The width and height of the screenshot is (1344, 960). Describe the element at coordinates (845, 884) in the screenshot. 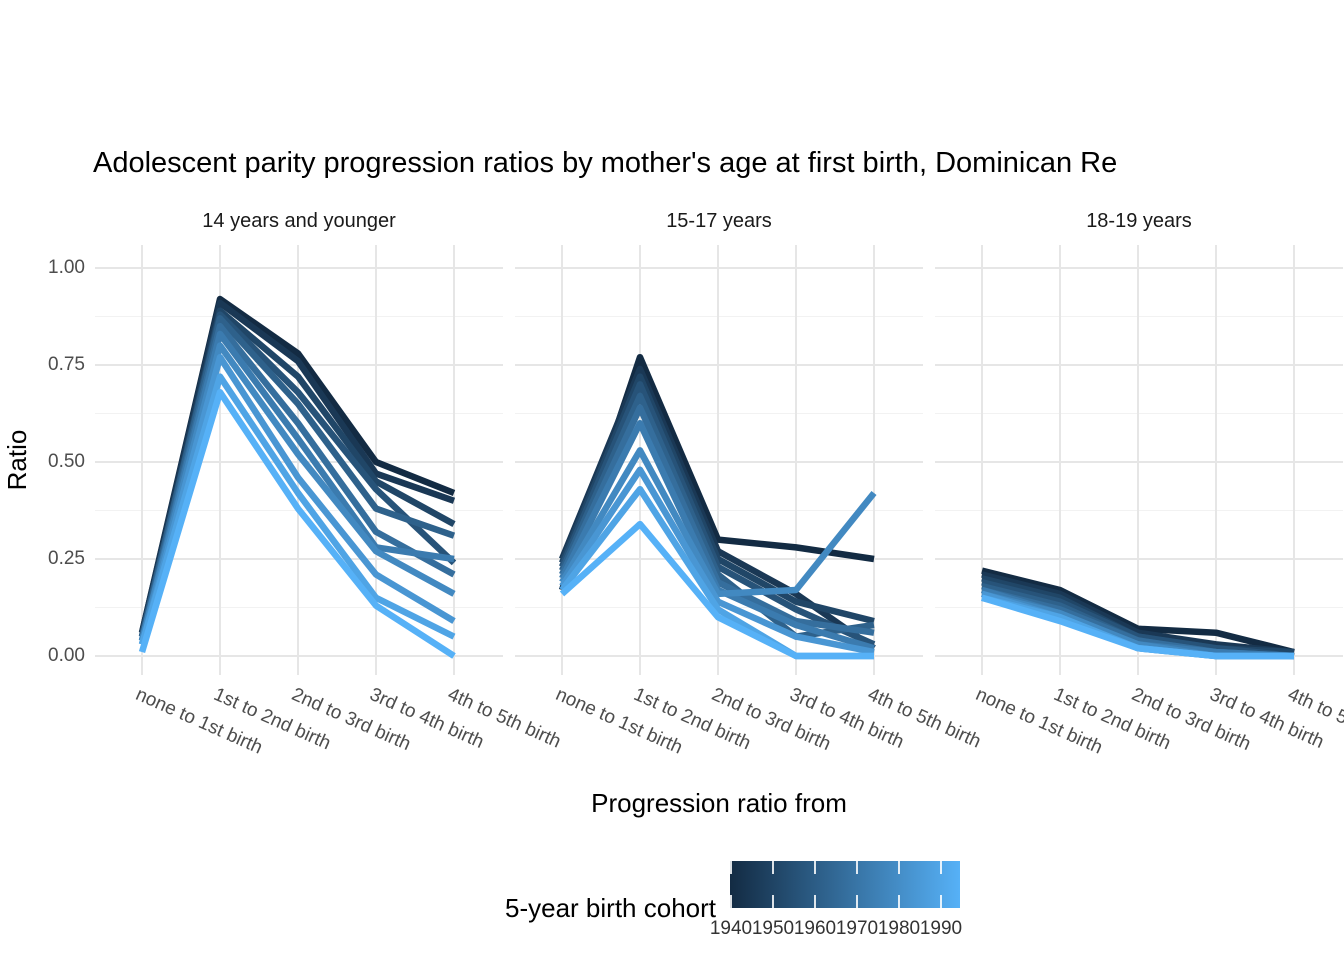

I see `legend-colorbar` at that location.